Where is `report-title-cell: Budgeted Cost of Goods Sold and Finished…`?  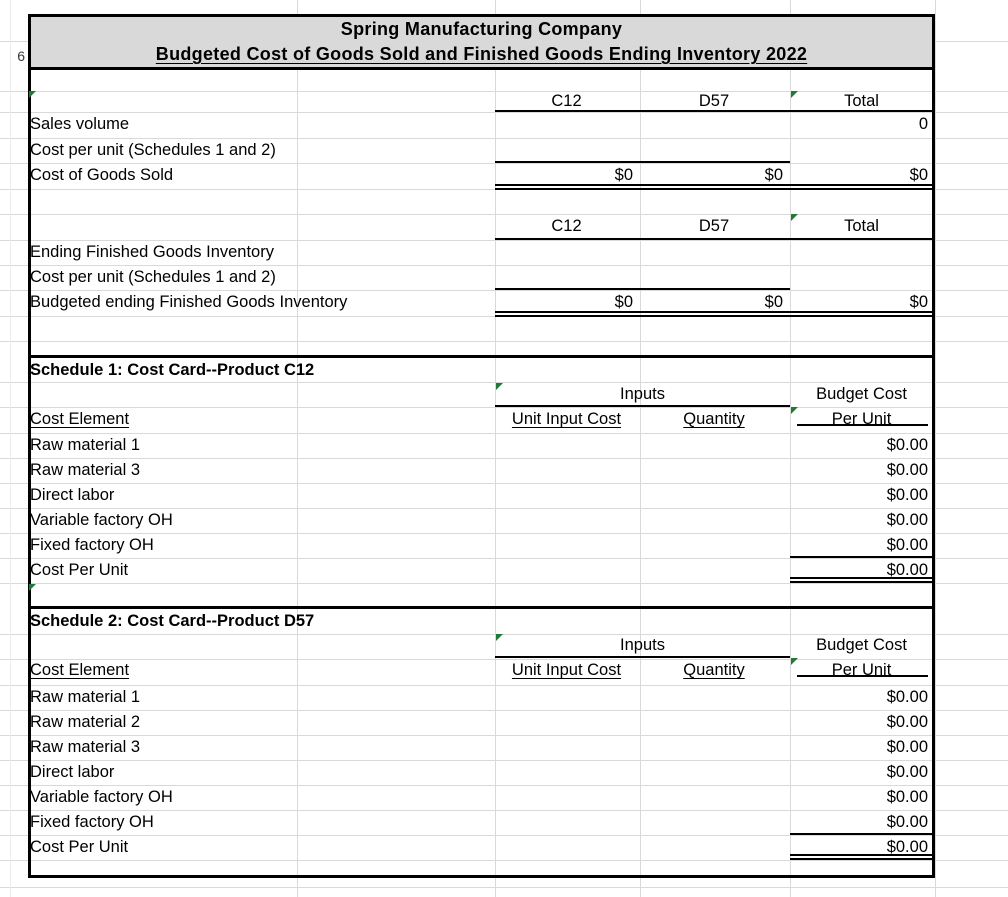 report-title-cell: Budgeted Cost of Goods Sold and Finished… is located at coordinates (481, 54).